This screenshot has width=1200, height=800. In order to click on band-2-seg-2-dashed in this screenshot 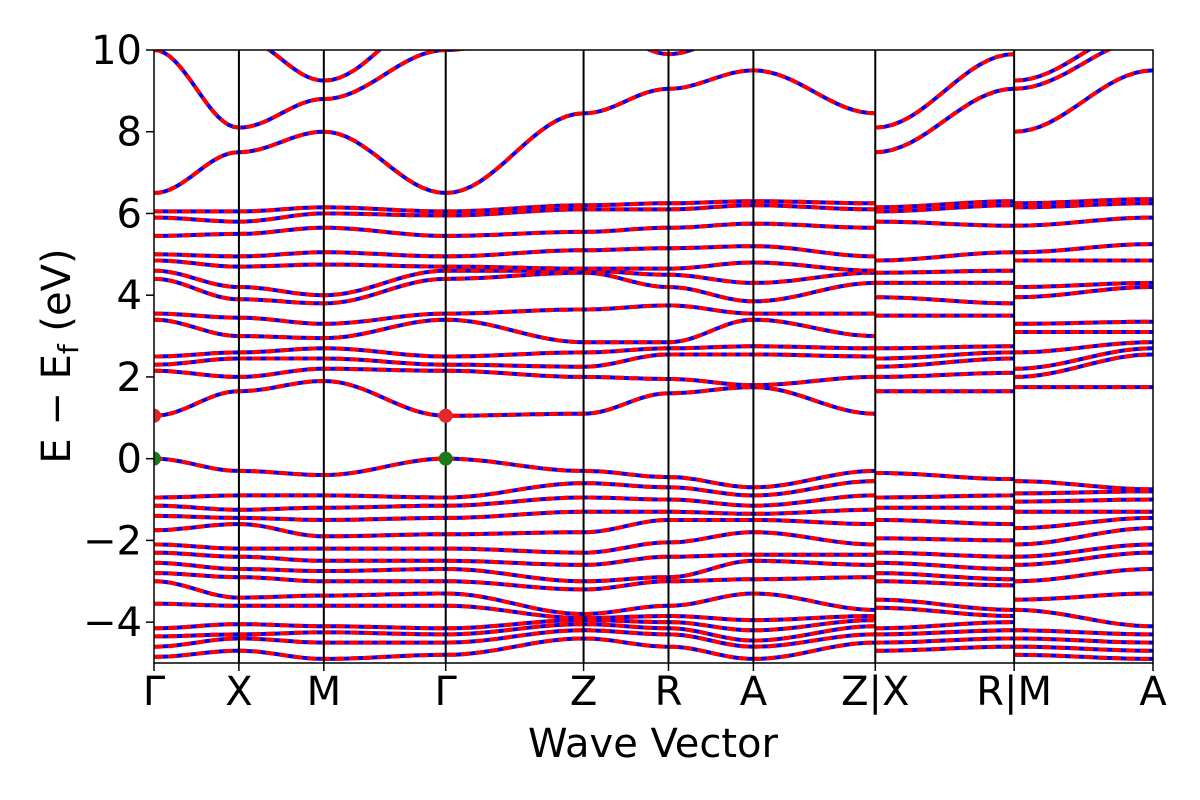, I will do `click(1083, 640)`.